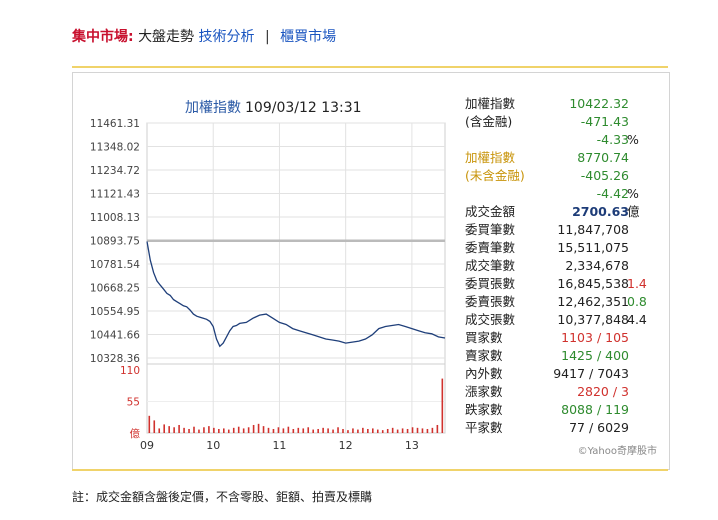  I want to click on y-tick-label: 10441.66, so click(115, 336).